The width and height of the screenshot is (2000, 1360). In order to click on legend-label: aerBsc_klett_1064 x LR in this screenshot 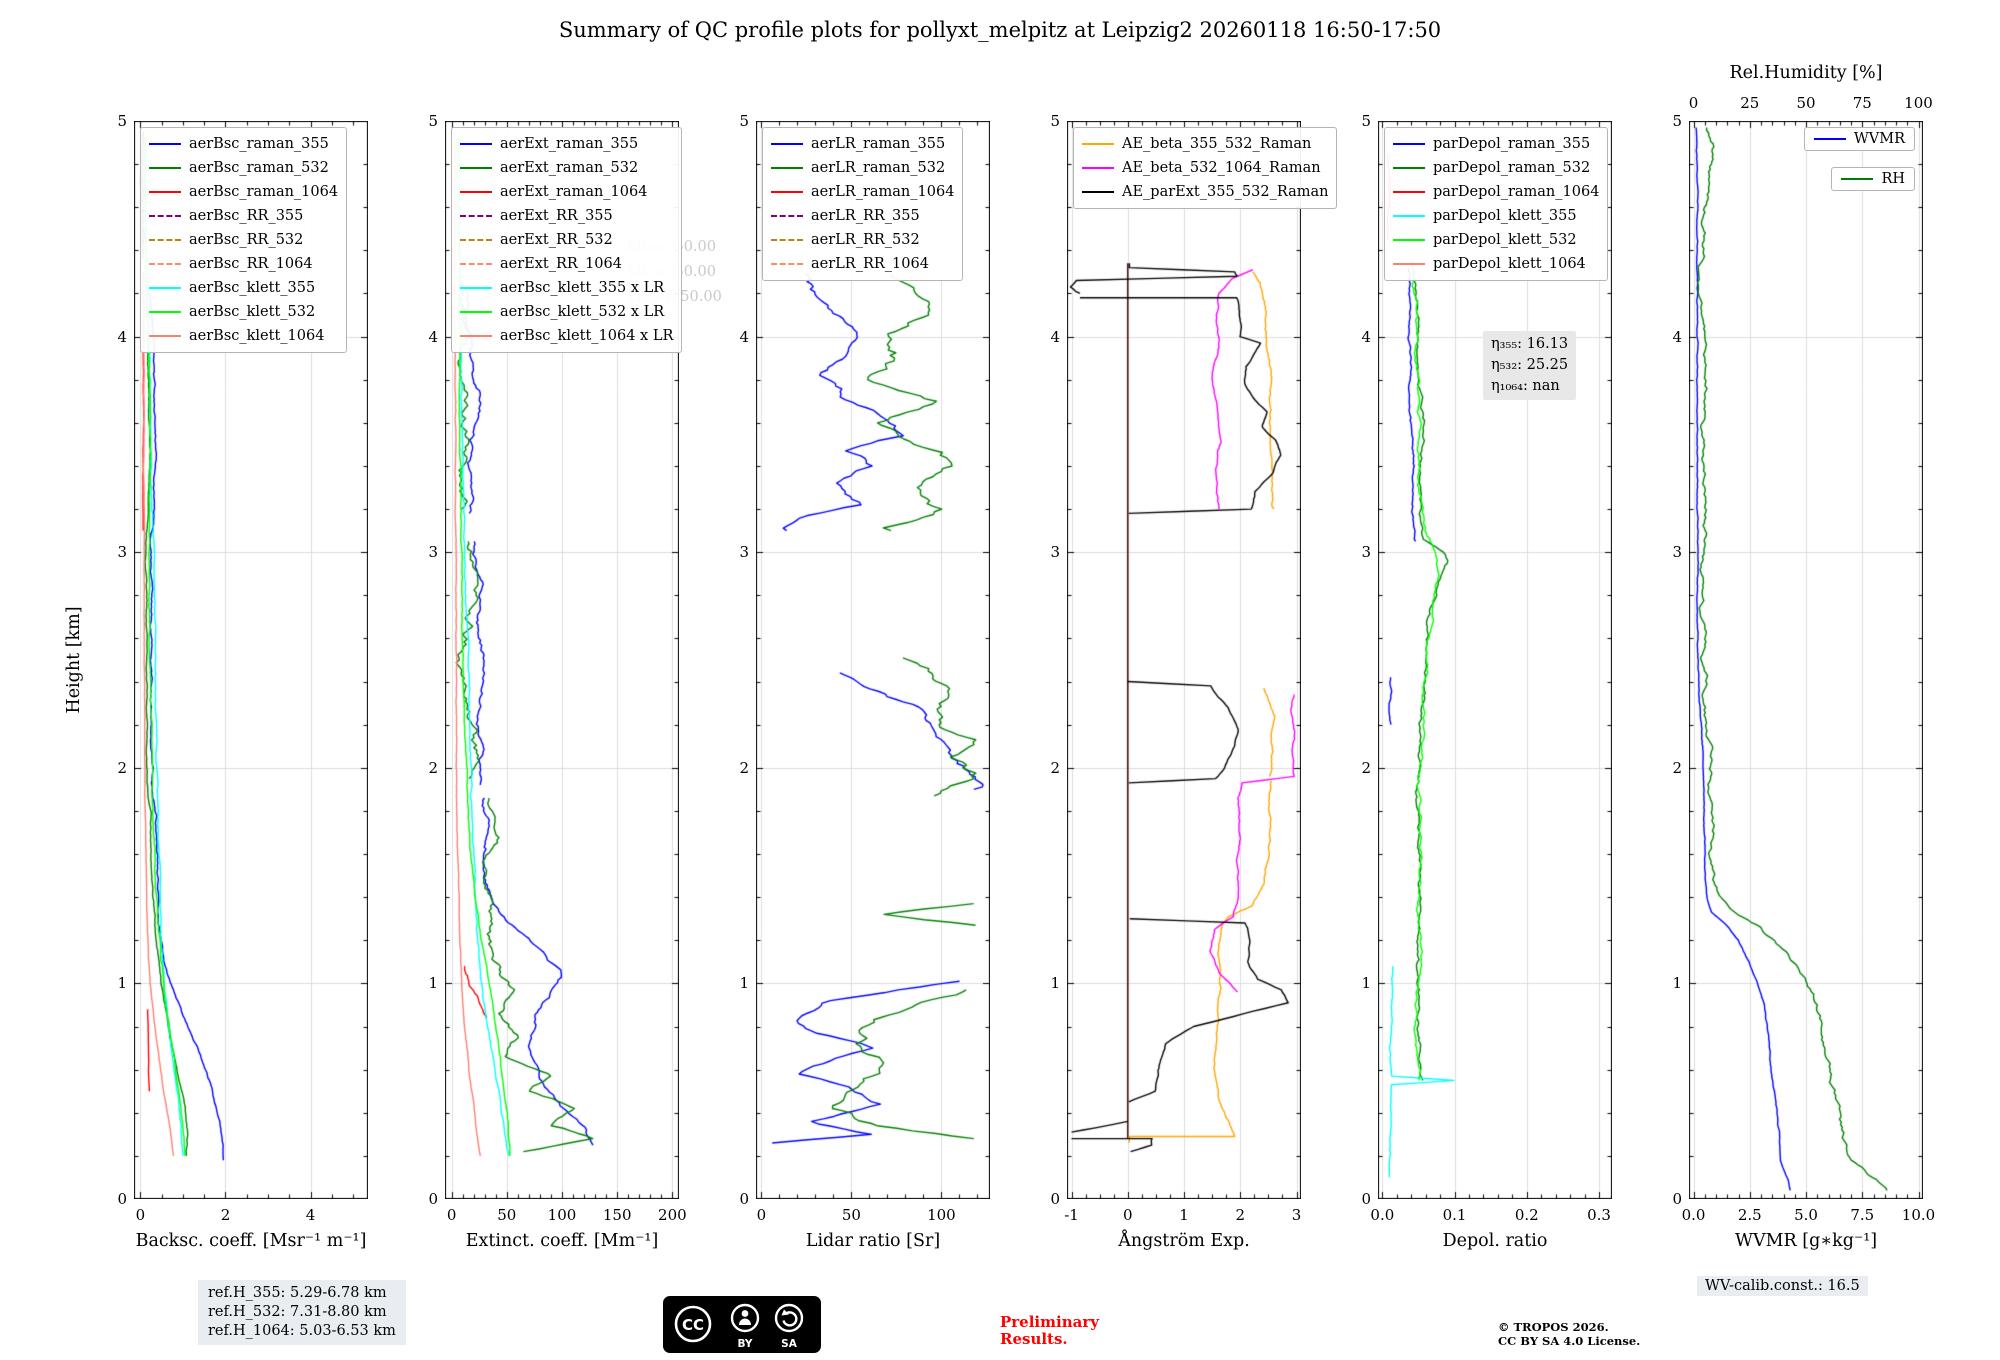, I will do `click(587, 336)`.